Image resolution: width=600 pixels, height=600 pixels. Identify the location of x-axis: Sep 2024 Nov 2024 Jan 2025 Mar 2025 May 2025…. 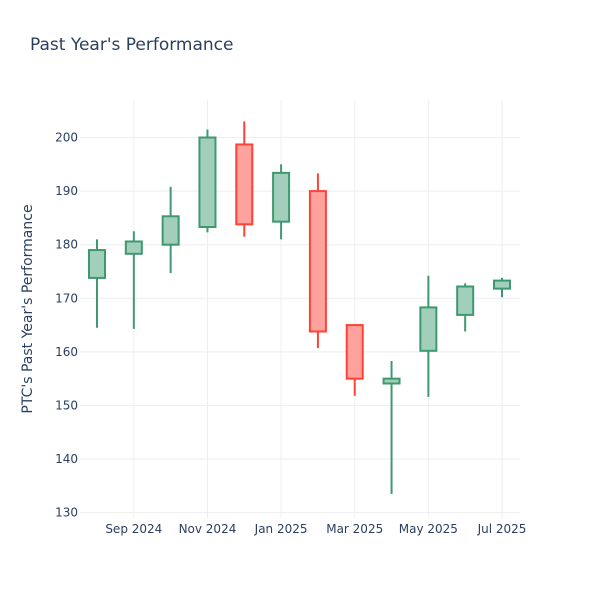
(315, 529).